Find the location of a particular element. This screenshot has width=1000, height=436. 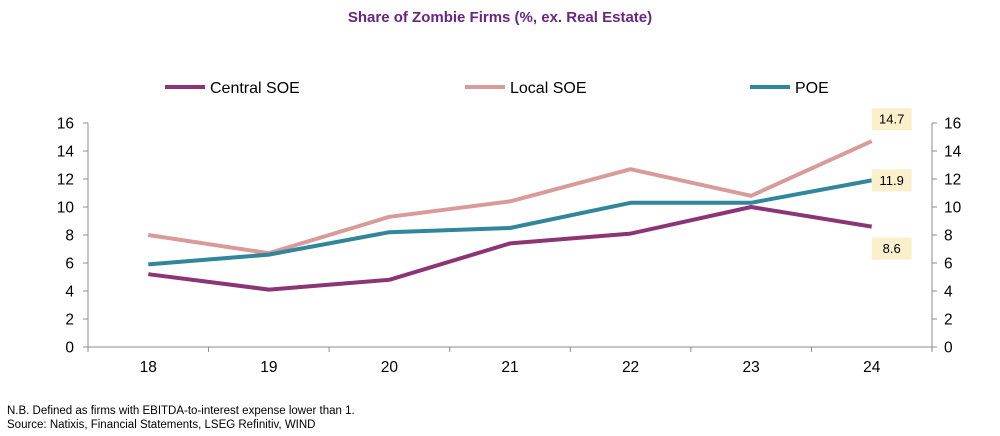

y-tick-label-left: 8 is located at coordinates (69, 236).